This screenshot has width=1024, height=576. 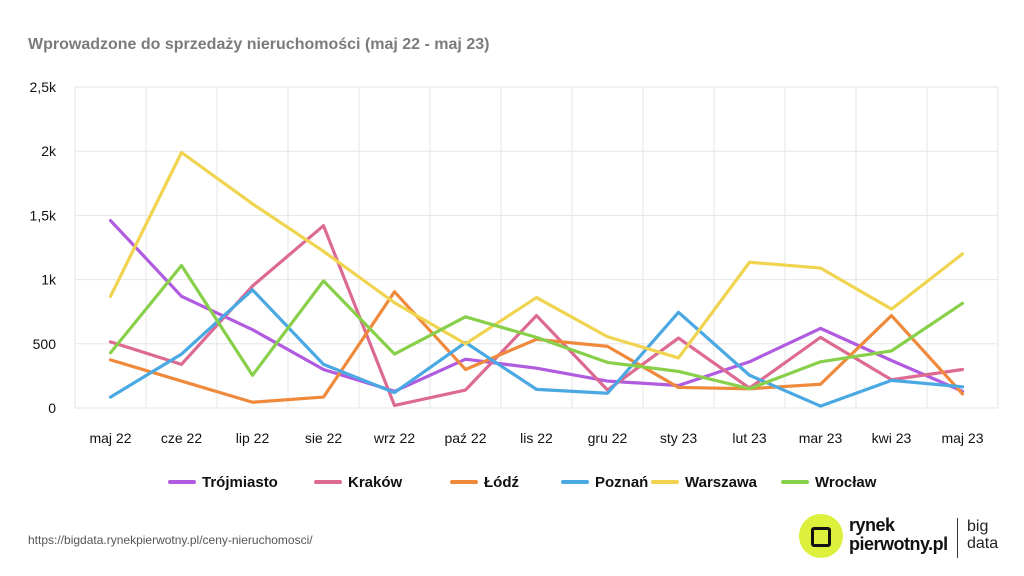 I want to click on x-tick-label: sie 22, so click(x=324, y=438).